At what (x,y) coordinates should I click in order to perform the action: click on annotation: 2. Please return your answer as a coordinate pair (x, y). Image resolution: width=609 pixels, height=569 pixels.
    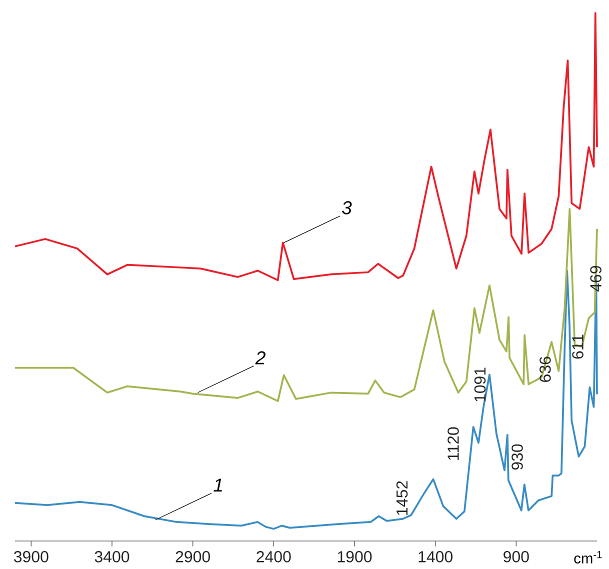
    Looking at the image, I should click on (260, 357).